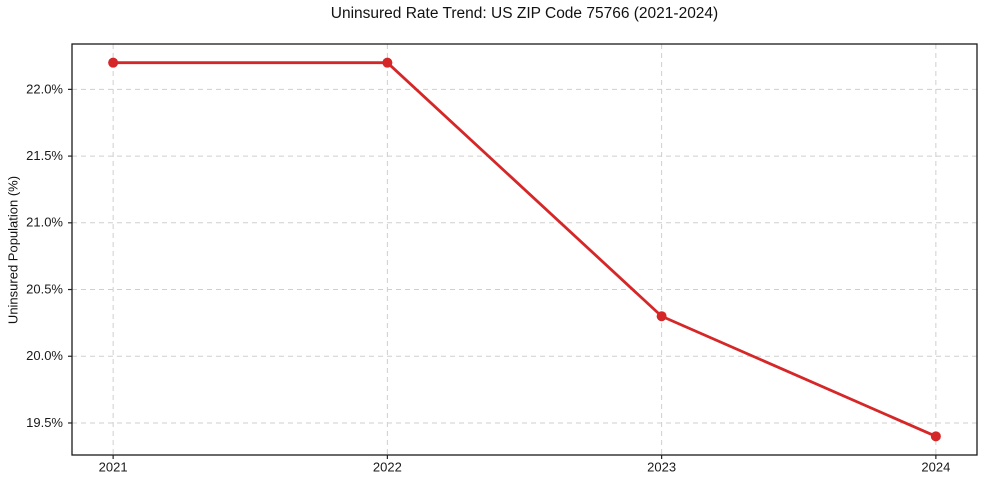 The height and width of the screenshot is (490, 989). What do you see at coordinates (44, 222) in the screenshot?
I see `y-tick-label: 21.0%` at bounding box center [44, 222].